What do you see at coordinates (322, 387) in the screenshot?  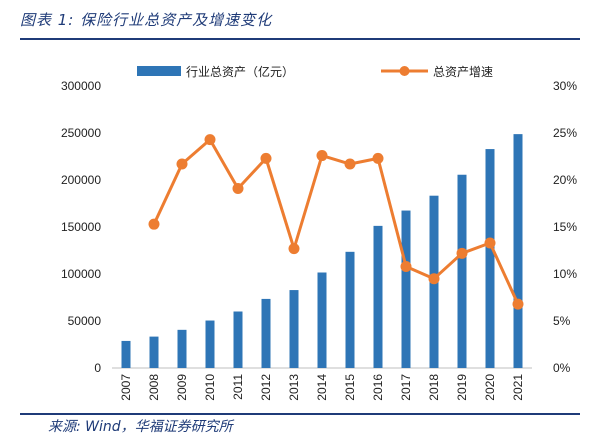 I see `x-tick-label: 2014` at bounding box center [322, 387].